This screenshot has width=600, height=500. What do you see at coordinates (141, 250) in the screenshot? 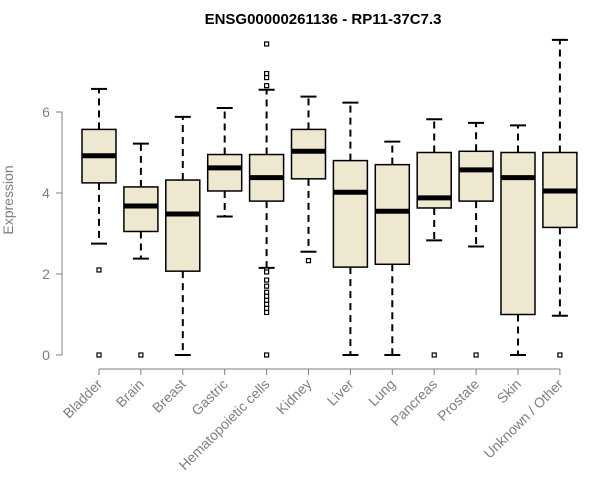
I see `box-brain` at bounding box center [141, 250].